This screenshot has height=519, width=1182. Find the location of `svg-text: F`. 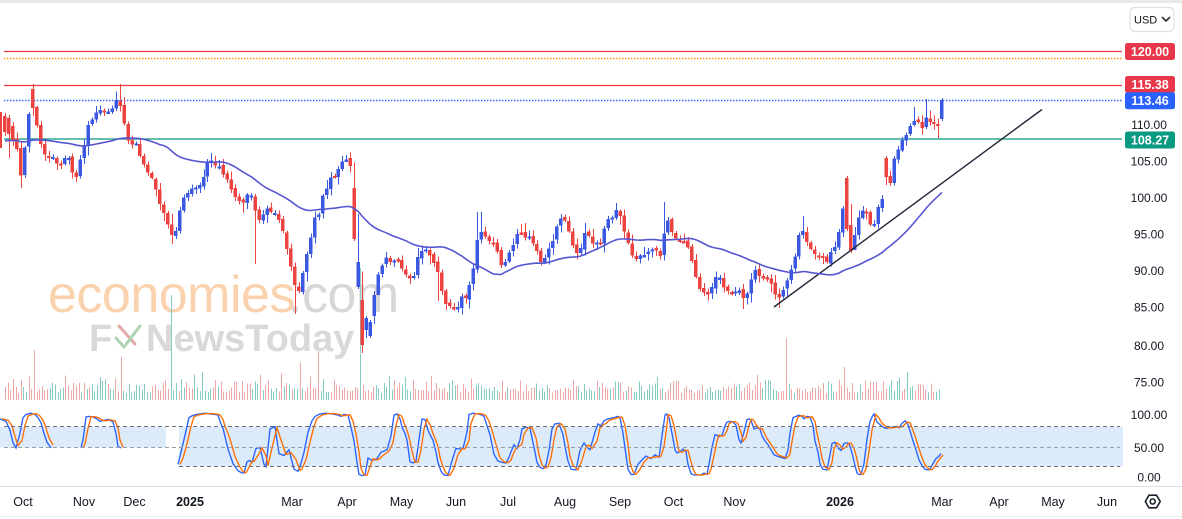

svg-text: F is located at coordinates (100, 339).